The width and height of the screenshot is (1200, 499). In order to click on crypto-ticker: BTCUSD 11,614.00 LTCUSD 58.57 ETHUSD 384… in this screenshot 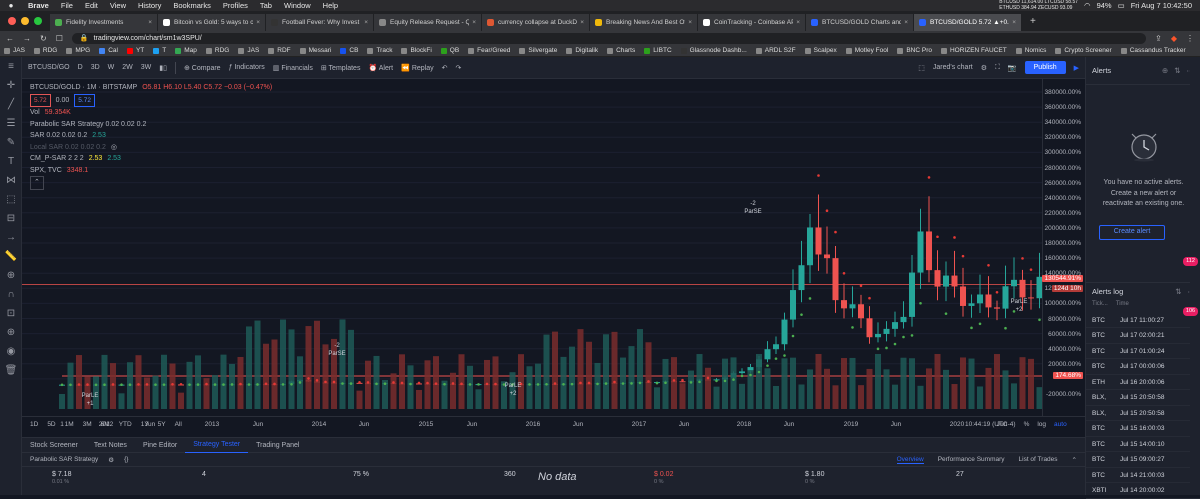, I will do `click(1039, 5)`.